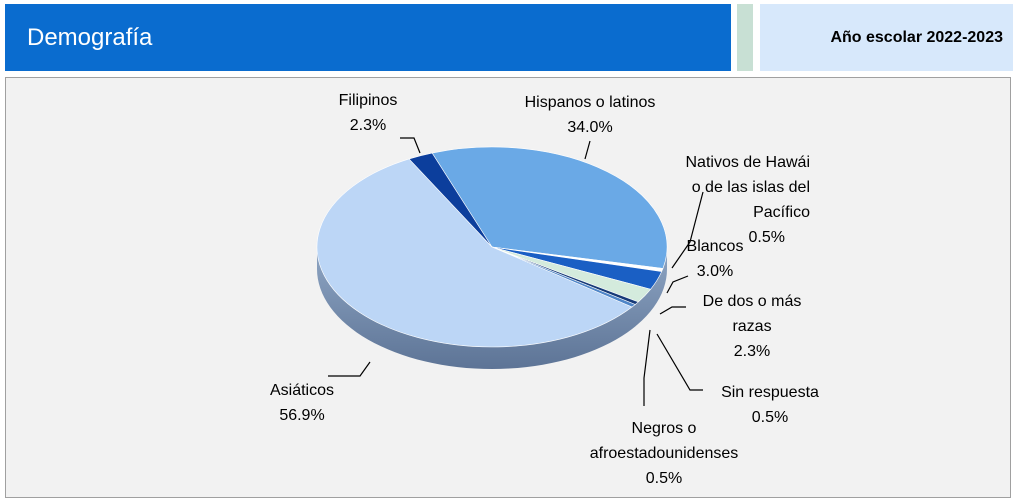  I want to click on header-accent-bar, so click(745, 37).